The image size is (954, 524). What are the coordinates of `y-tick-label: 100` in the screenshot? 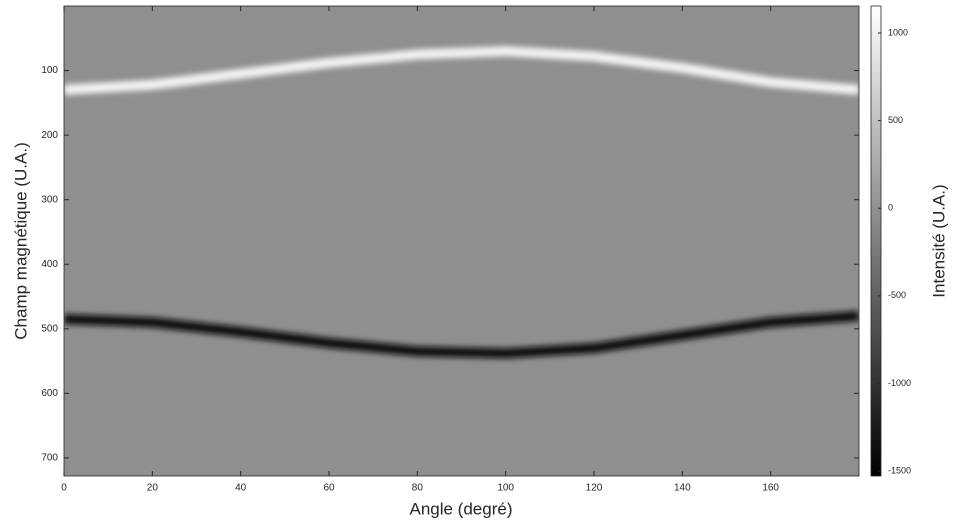 It's located at (49, 70).